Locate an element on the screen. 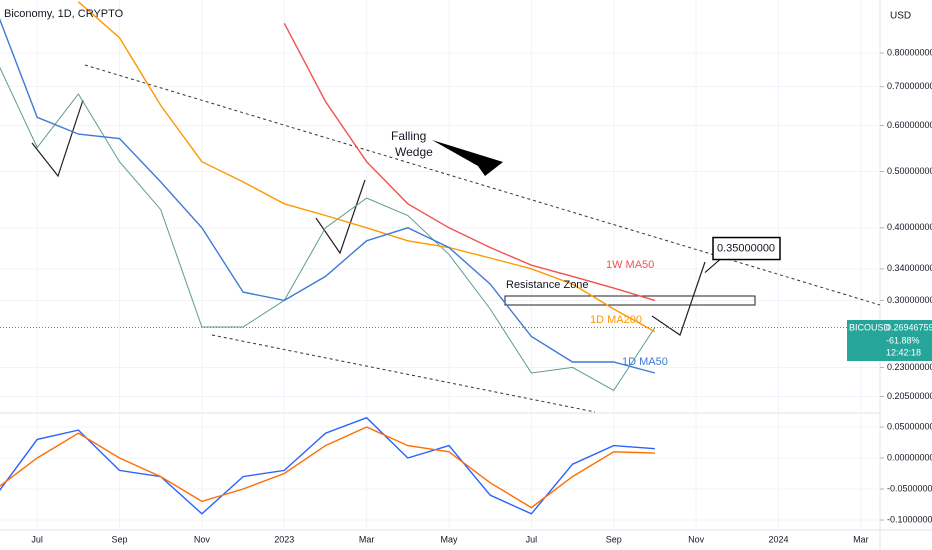 Image resolution: width=932 pixels, height=550 pixels. ma-label: 1D MA50 is located at coordinates (645, 362).